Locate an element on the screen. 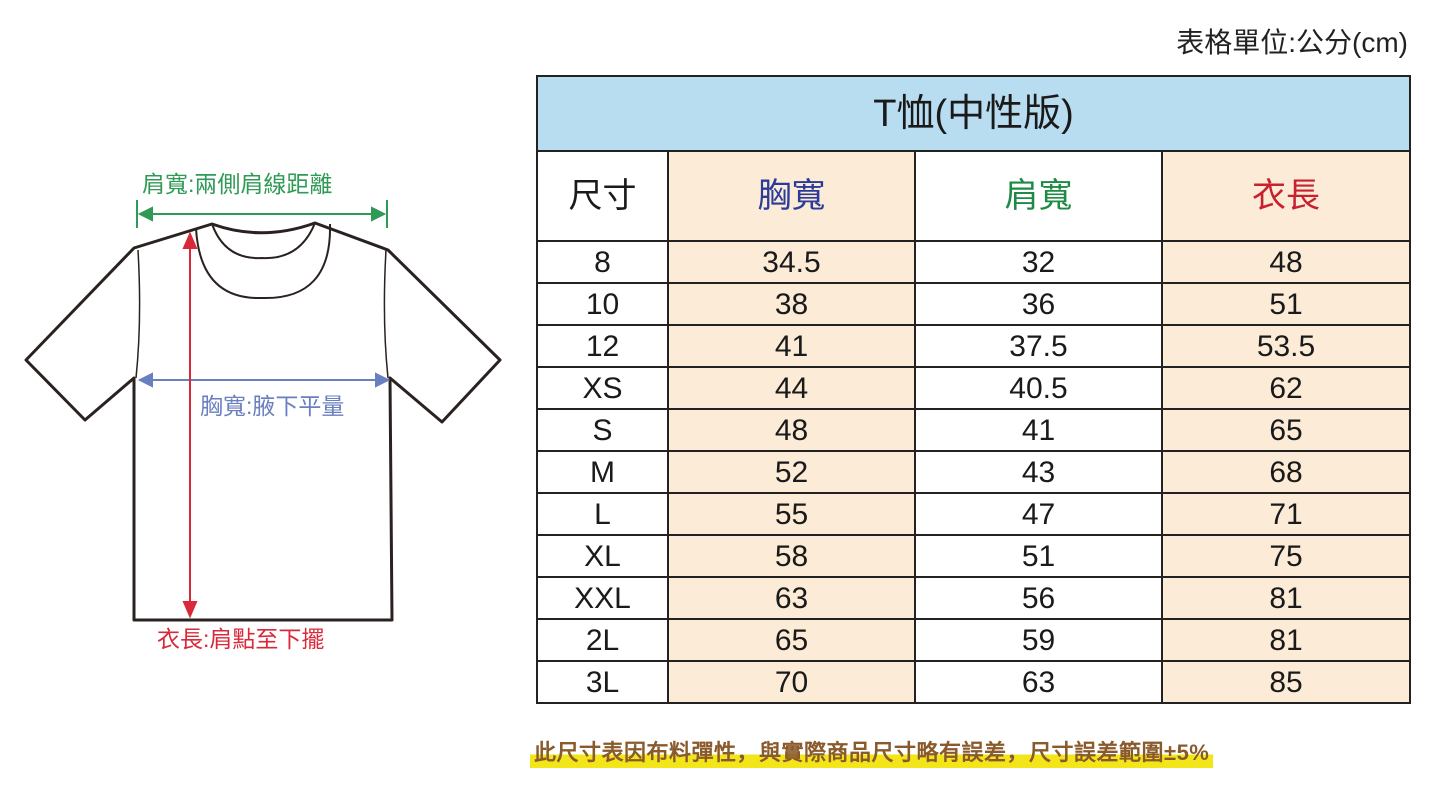 The width and height of the screenshot is (1445, 792). header-shoulder: 肩寬 is located at coordinates (1038, 196).